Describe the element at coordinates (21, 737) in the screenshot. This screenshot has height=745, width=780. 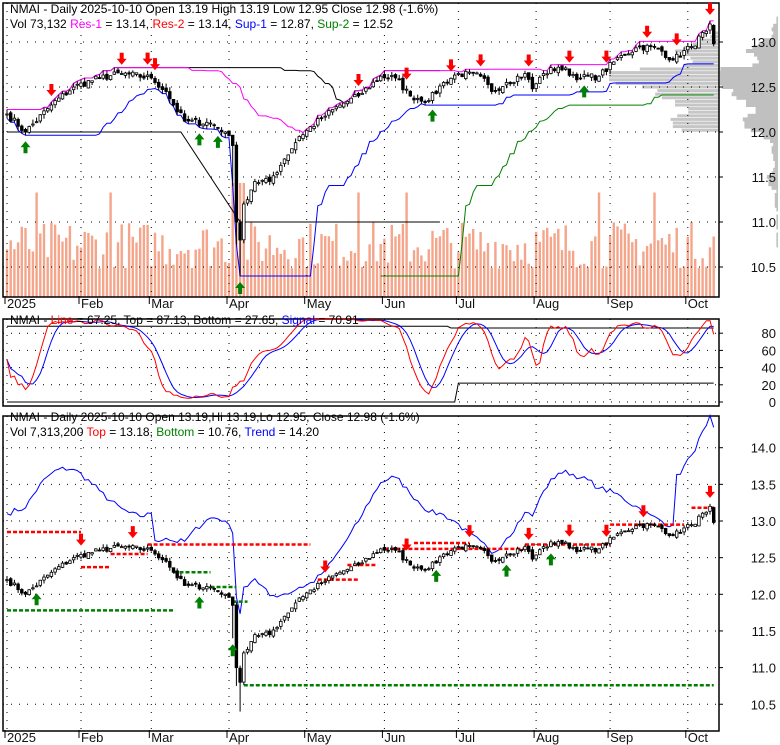
I see `x-tick-label: 2025` at that location.